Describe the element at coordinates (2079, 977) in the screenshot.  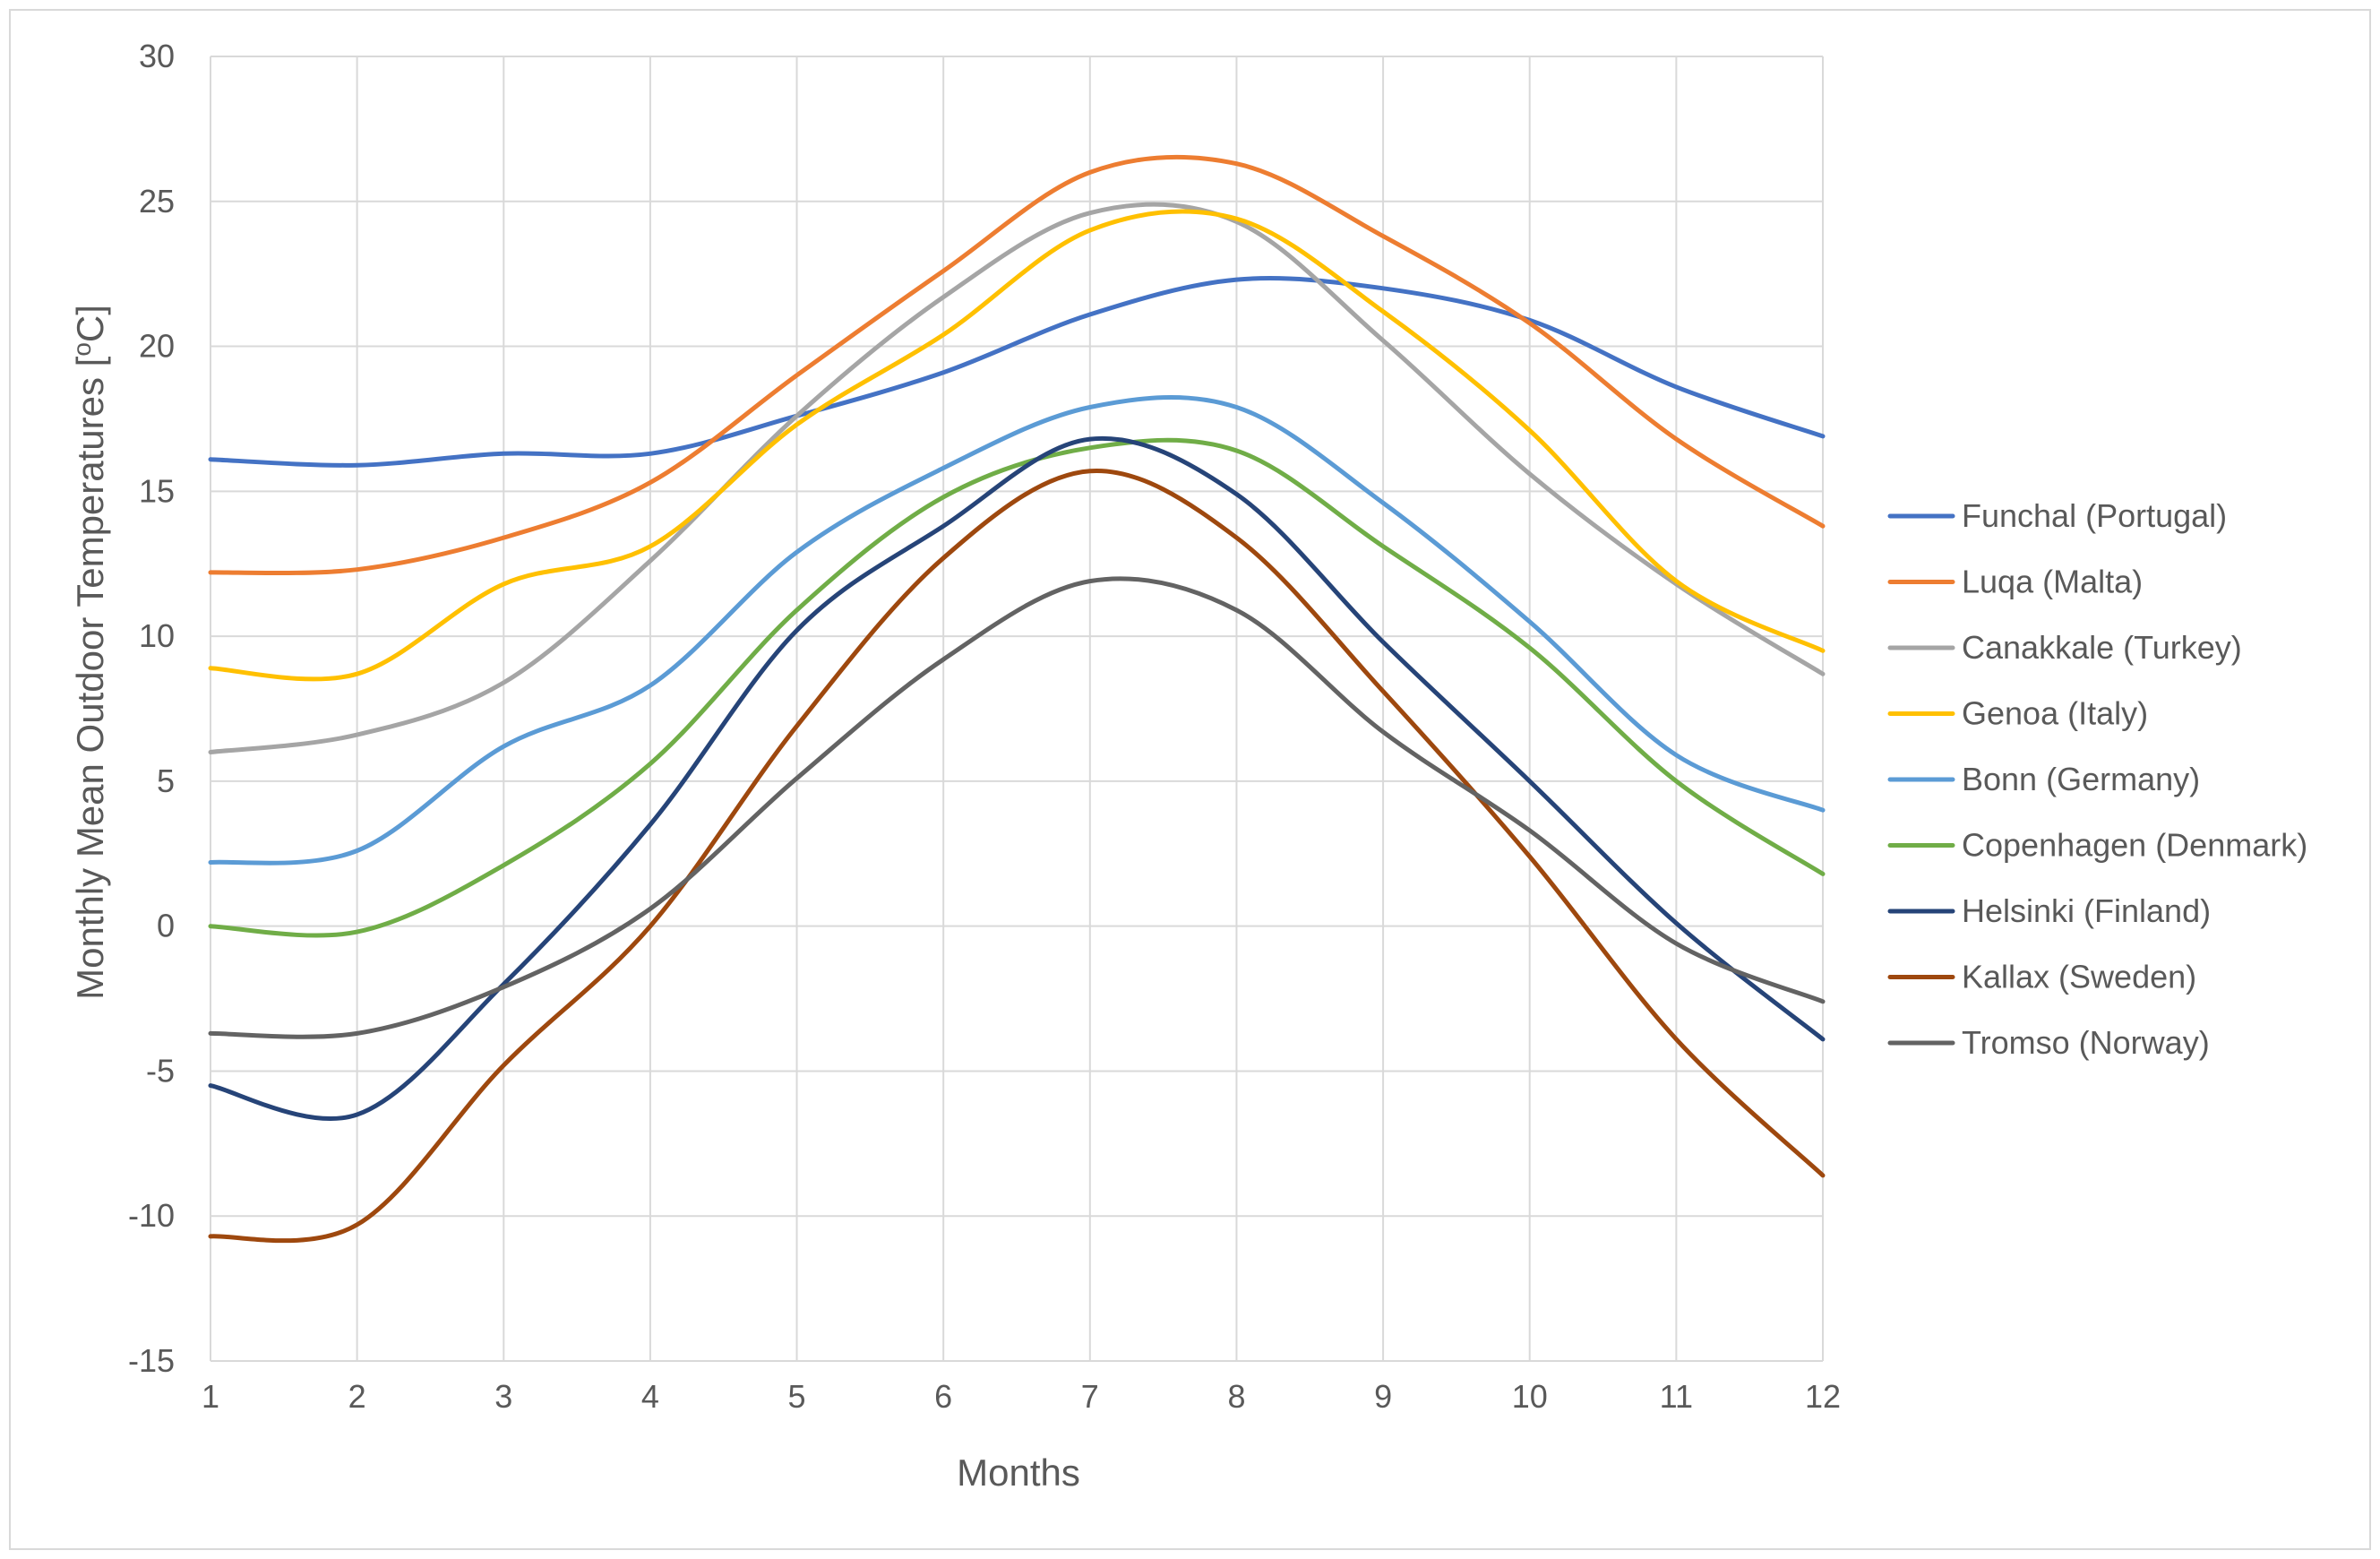
I see `legend-label-kallax: Kallax (Sweden)` at that location.